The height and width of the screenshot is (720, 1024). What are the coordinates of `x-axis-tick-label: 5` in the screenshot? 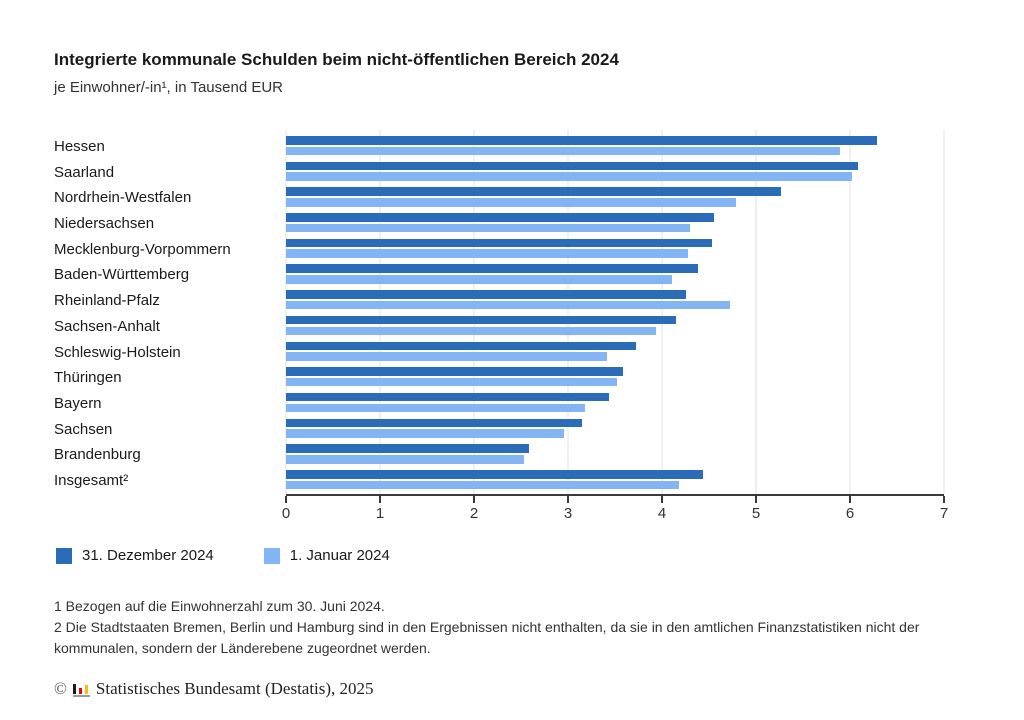 It's located at (756, 513).